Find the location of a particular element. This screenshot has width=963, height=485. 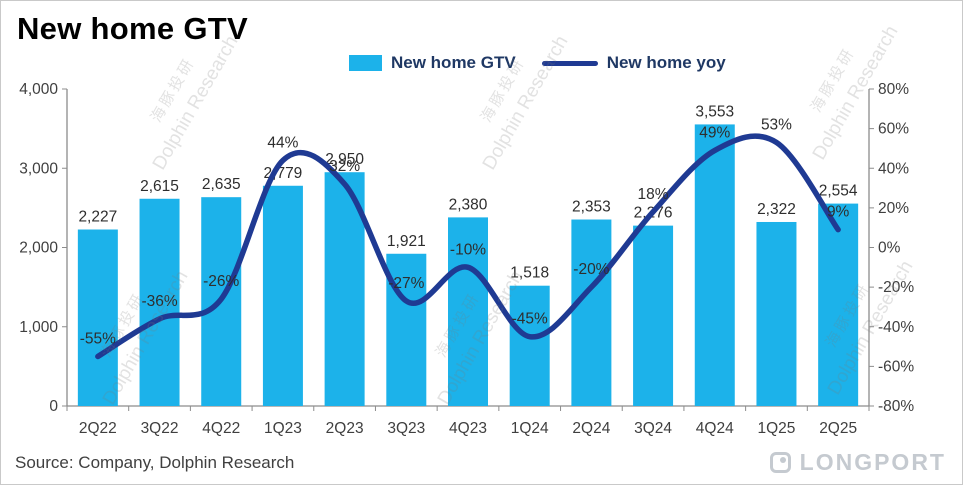

bar-4Q24 is located at coordinates (714, 265).